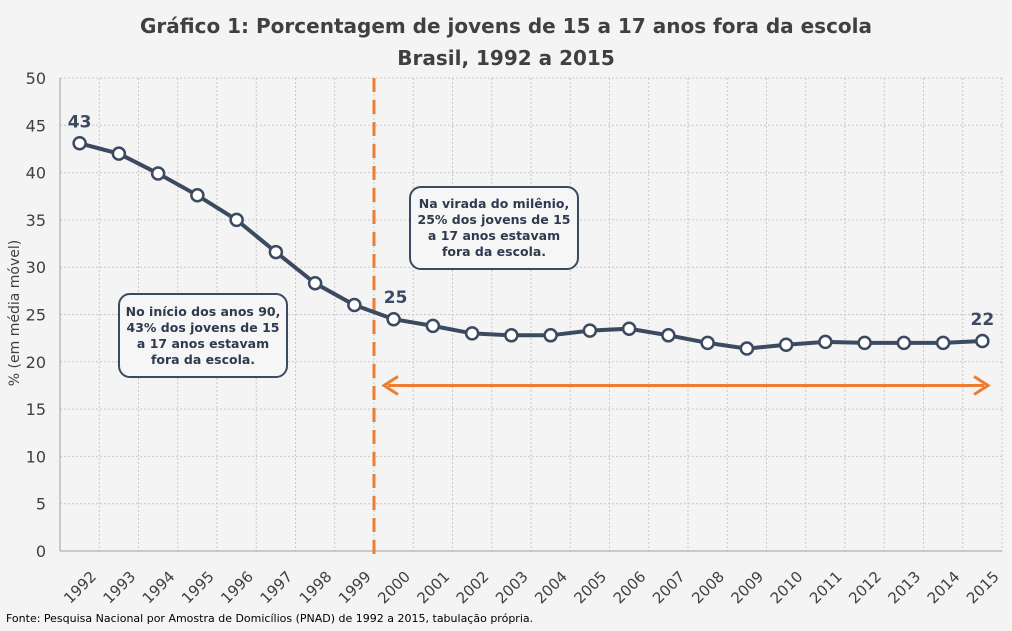 This screenshot has height=631, width=1012. Describe the element at coordinates (355, 588) in the screenshot. I see `x-tick-label: 1999` at that location.